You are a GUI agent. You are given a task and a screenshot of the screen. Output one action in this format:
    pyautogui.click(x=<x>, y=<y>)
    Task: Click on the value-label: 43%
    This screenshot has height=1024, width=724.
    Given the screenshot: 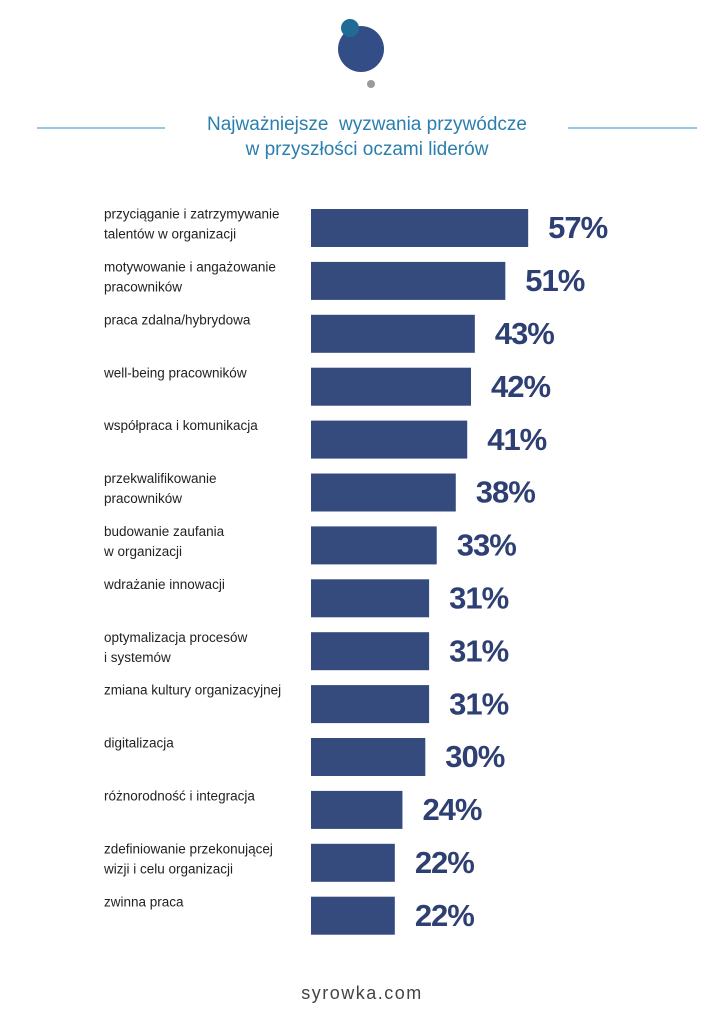 What is the action you would take?
    pyautogui.click(x=524, y=333)
    